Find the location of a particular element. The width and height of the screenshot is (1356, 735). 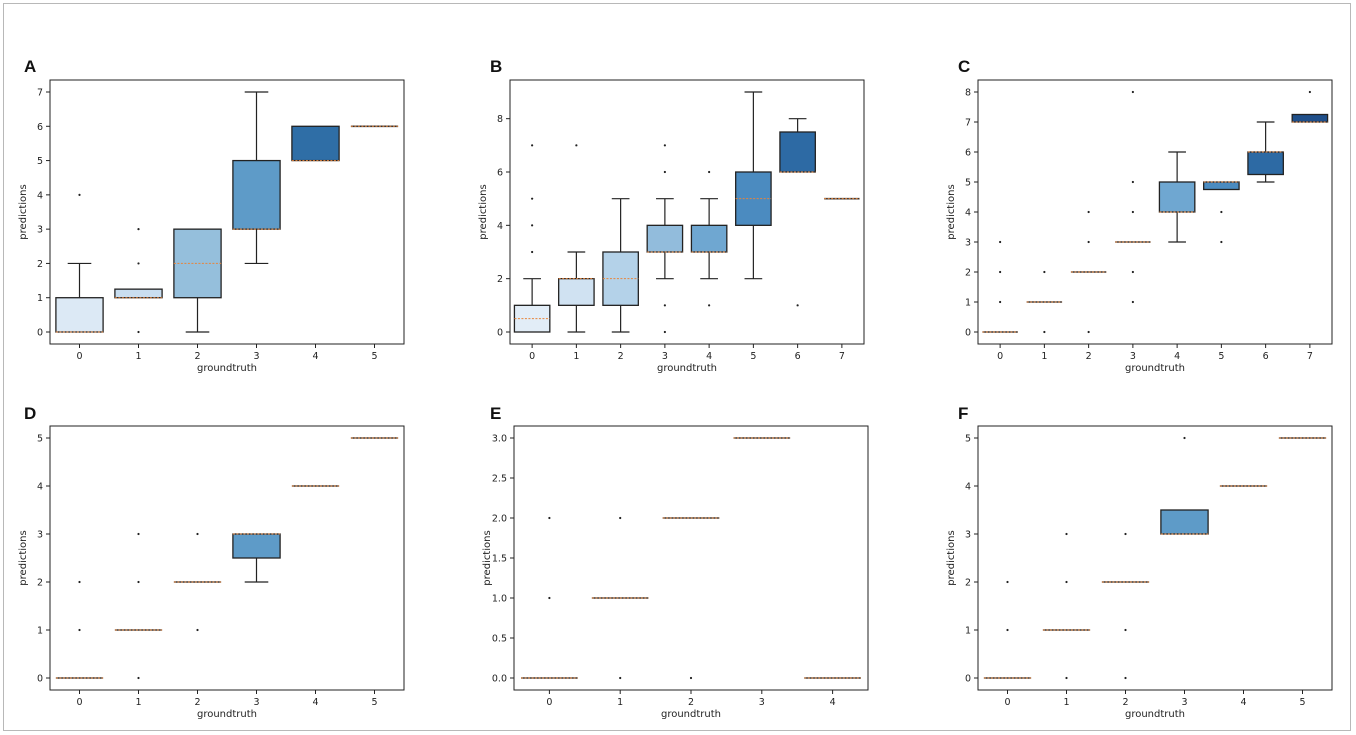

y-tick-label: 7 is located at coordinates (968, 123).